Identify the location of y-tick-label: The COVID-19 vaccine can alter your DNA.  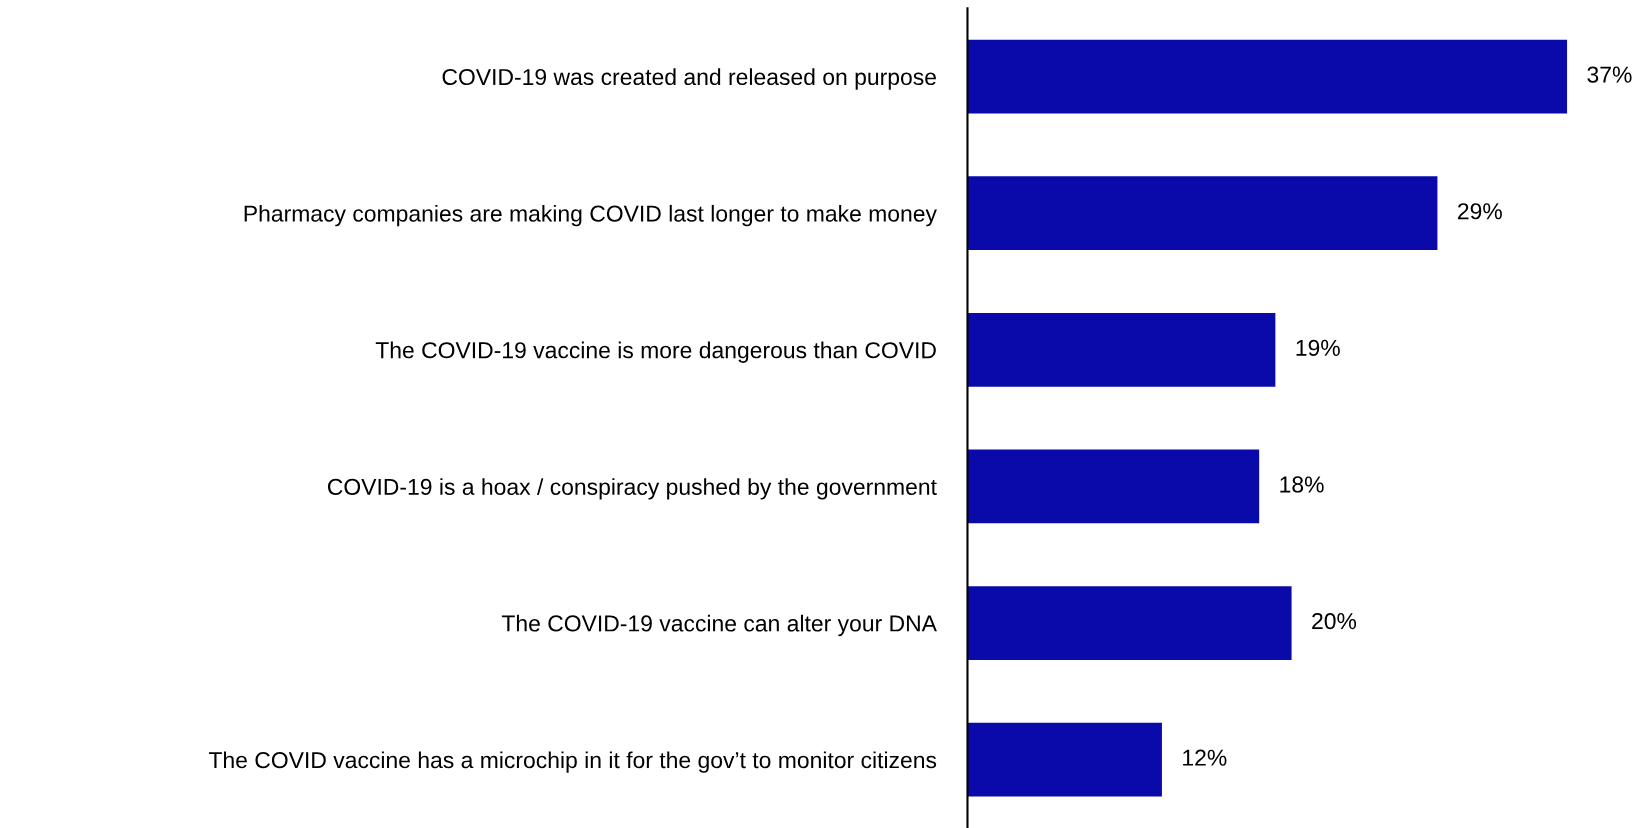
(719, 625).